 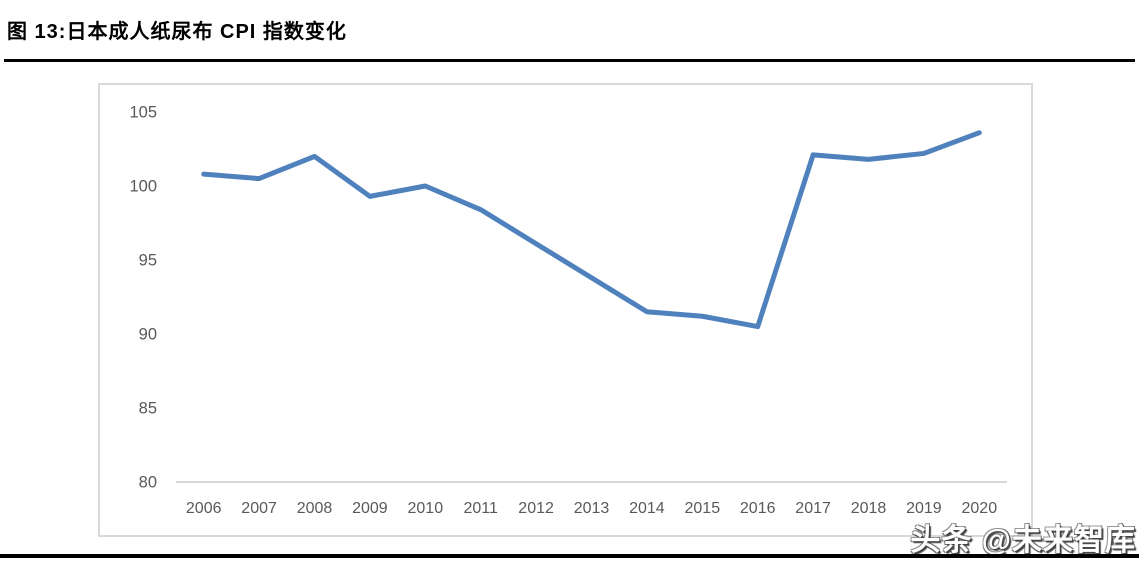 I want to click on y-axis-tick-label: 95, so click(x=148, y=261).